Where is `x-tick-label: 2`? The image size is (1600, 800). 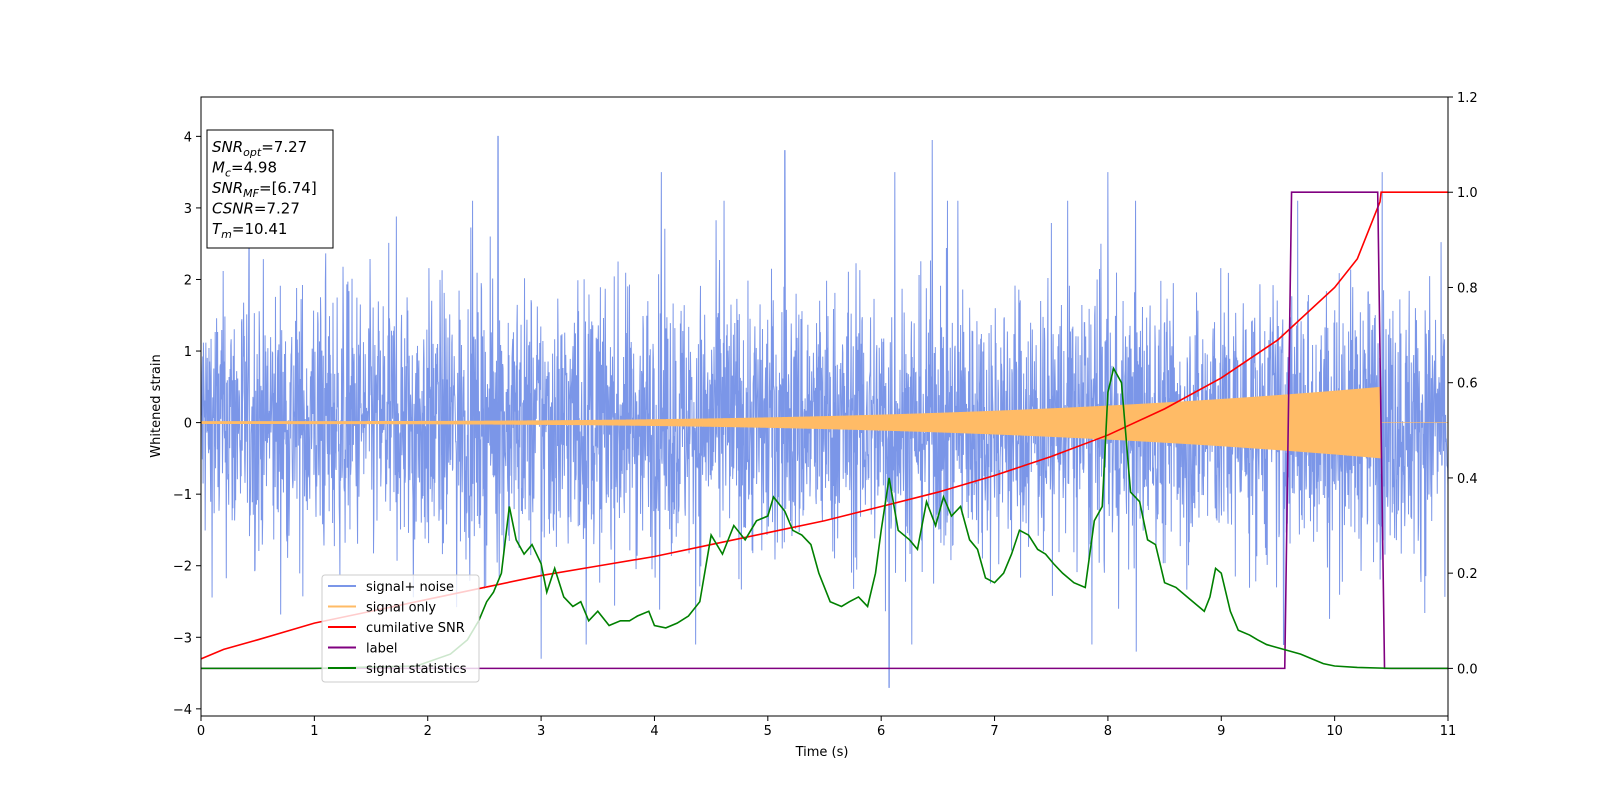
x-tick-label: 2 is located at coordinates (428, 731).